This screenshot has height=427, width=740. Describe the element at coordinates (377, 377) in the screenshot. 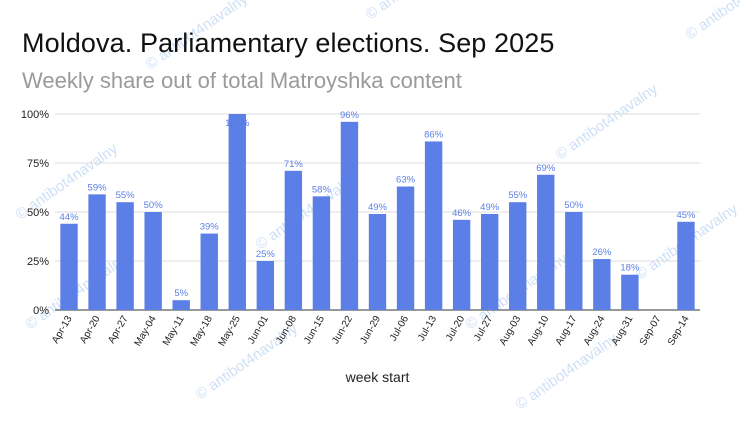

I see `x-axis-label: week start` at that location.